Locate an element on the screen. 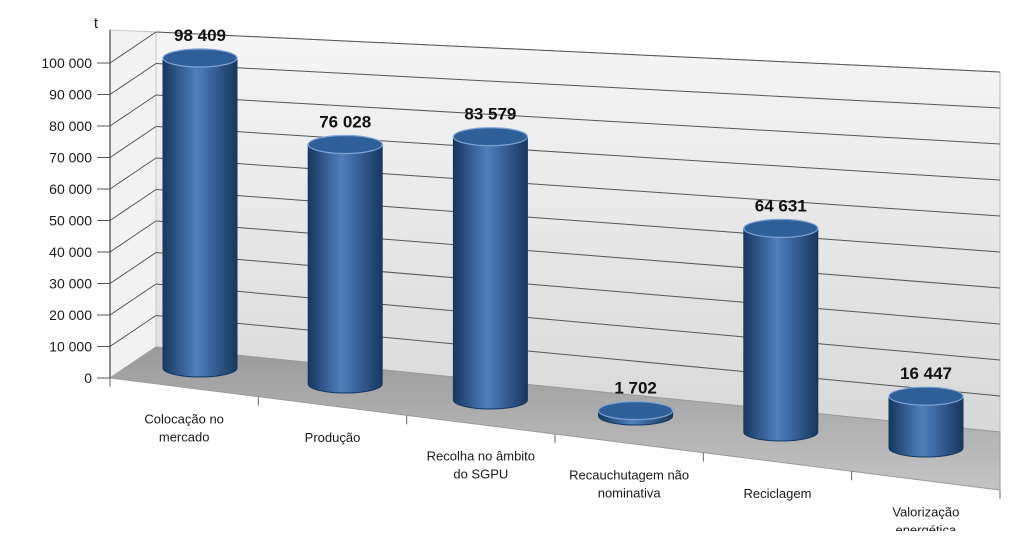 Image resolution: width=1027 pixels, height=536 pixels. y-tick-label: 50 000 is located at coordinates (70, 221).